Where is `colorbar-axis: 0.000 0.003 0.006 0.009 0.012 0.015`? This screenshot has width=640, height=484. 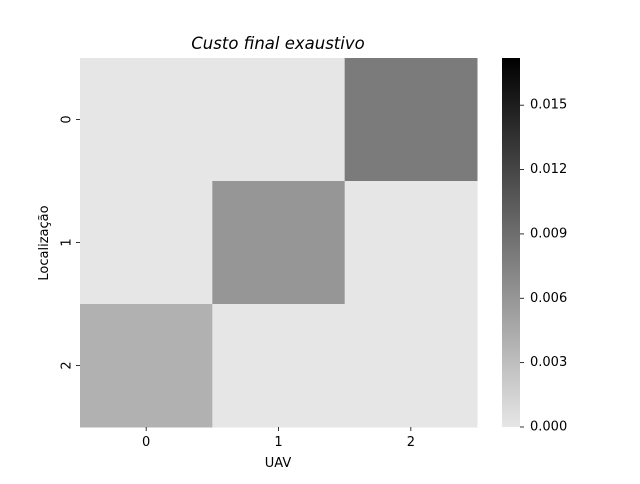 colorbar-axis: 0.000 0.003 0.006 0.009 0.012 0.015 is located at coordinates (543, 266).